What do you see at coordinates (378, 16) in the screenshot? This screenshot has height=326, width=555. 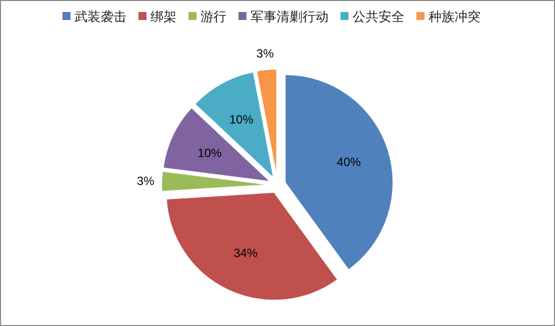 I see `legend-label: 公共安全` at bounding box center [378, 16].